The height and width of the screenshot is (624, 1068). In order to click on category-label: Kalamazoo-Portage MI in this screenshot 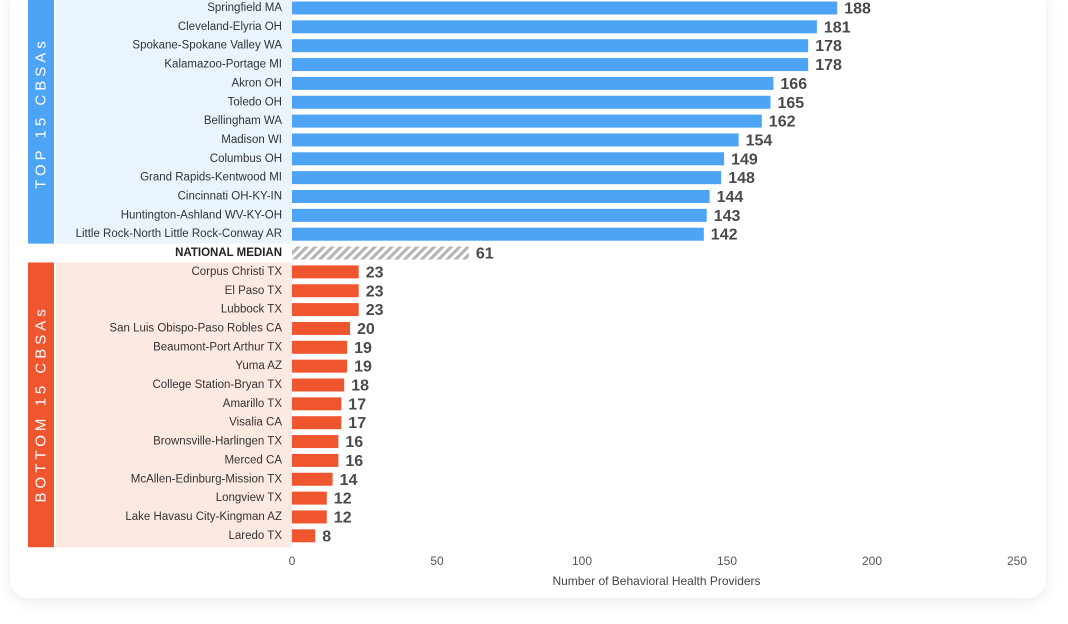, I will do `click(223, 65)`.